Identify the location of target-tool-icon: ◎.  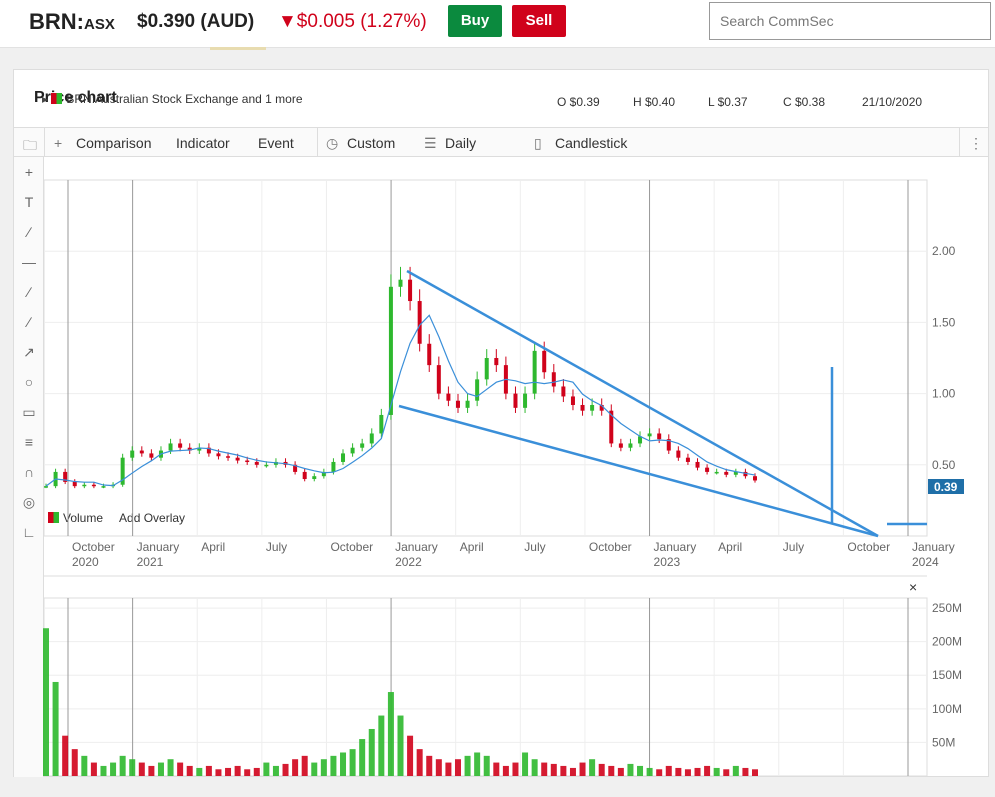
(29, 502).